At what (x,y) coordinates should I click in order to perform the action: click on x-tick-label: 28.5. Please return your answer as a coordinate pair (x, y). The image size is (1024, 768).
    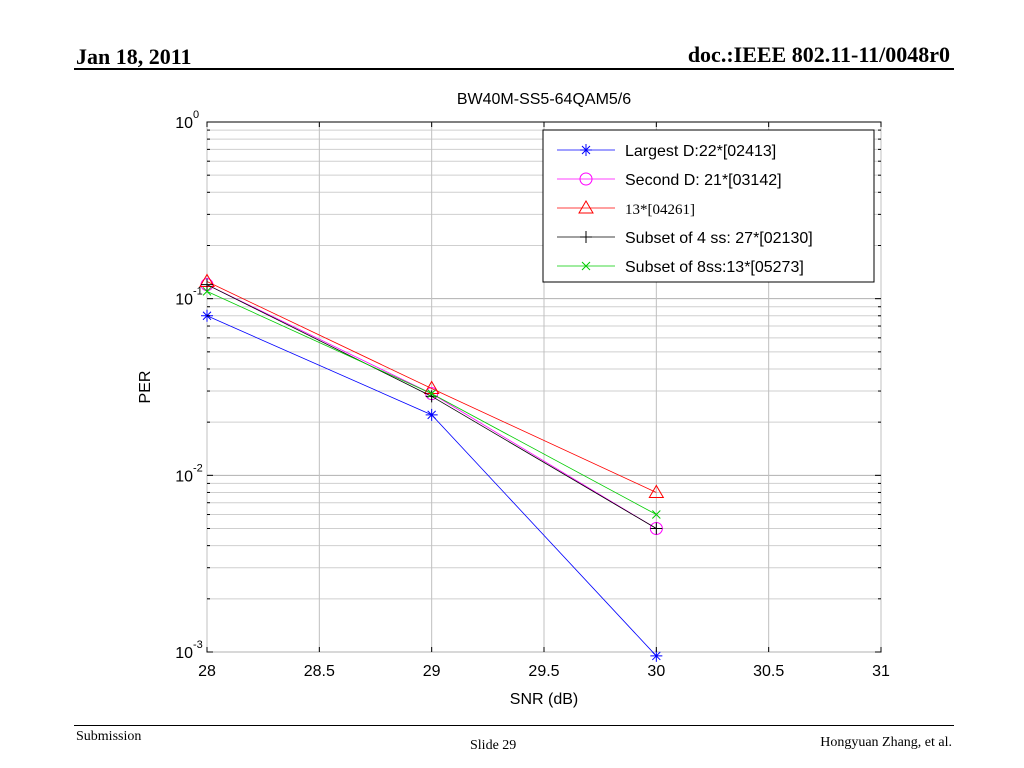
    Looking at the image, I should click on (319, 671).